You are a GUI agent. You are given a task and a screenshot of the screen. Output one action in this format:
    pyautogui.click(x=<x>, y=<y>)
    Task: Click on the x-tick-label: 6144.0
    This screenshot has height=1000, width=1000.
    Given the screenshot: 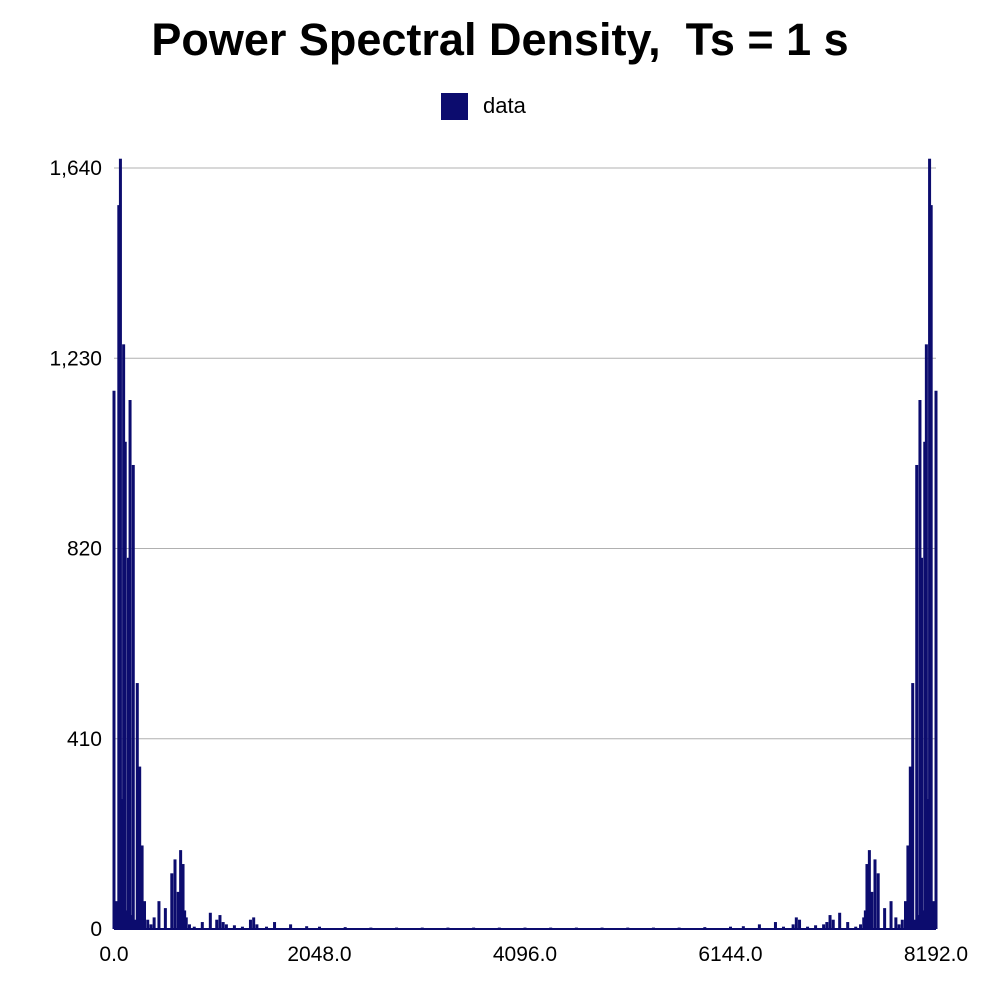 What is the action you would take?
    pyautogui.click(x=730, y=954)
    